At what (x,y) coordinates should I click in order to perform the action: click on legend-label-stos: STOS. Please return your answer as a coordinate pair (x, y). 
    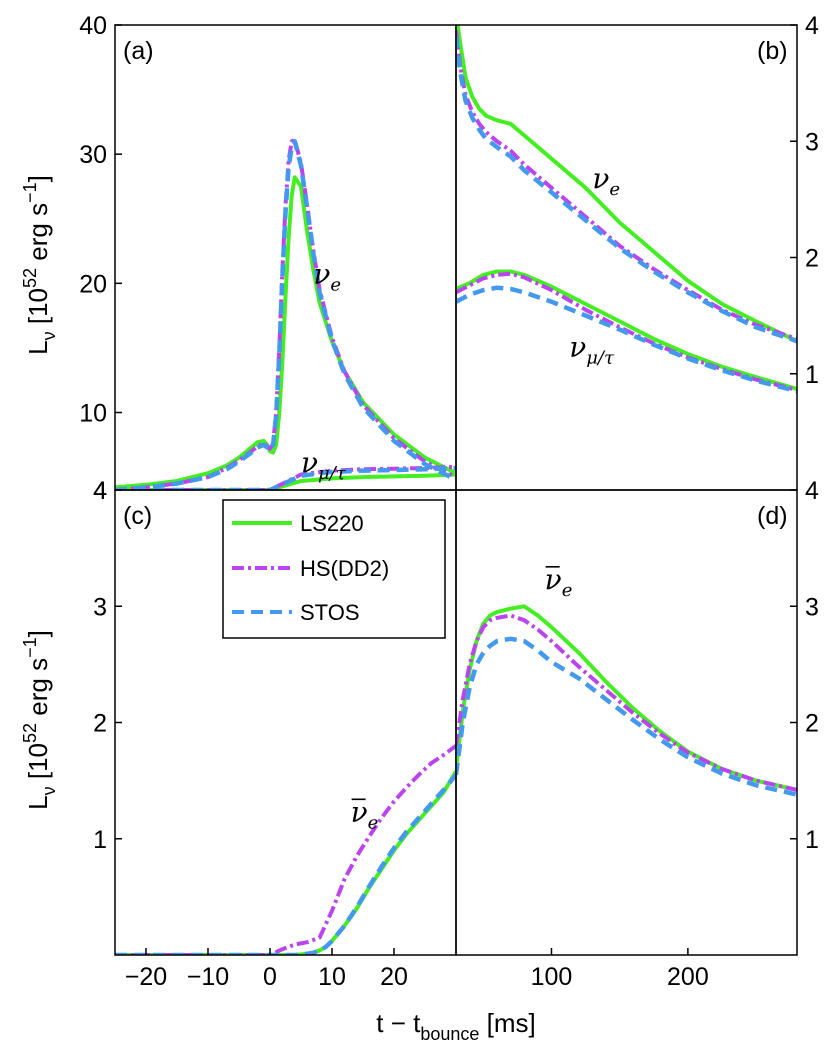
    Looking at the image, I should click on (330, 612).